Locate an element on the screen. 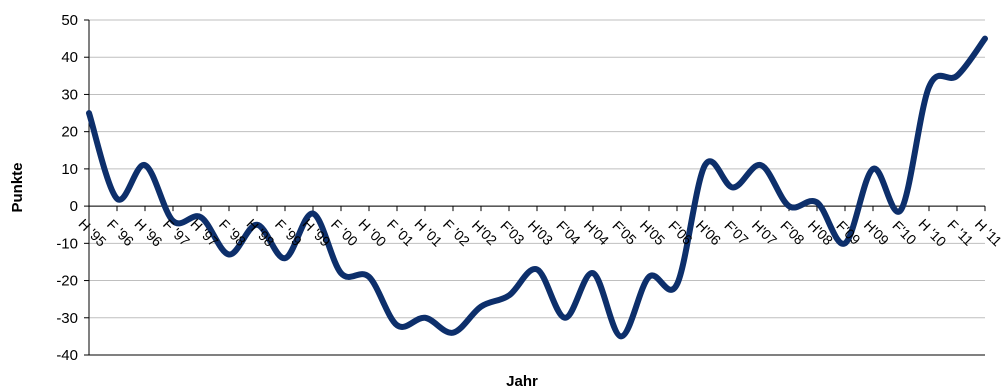 The width and height of the screenshot is (1003, 392). x-tick-label: H '11 is located at coordinates (987, 233).